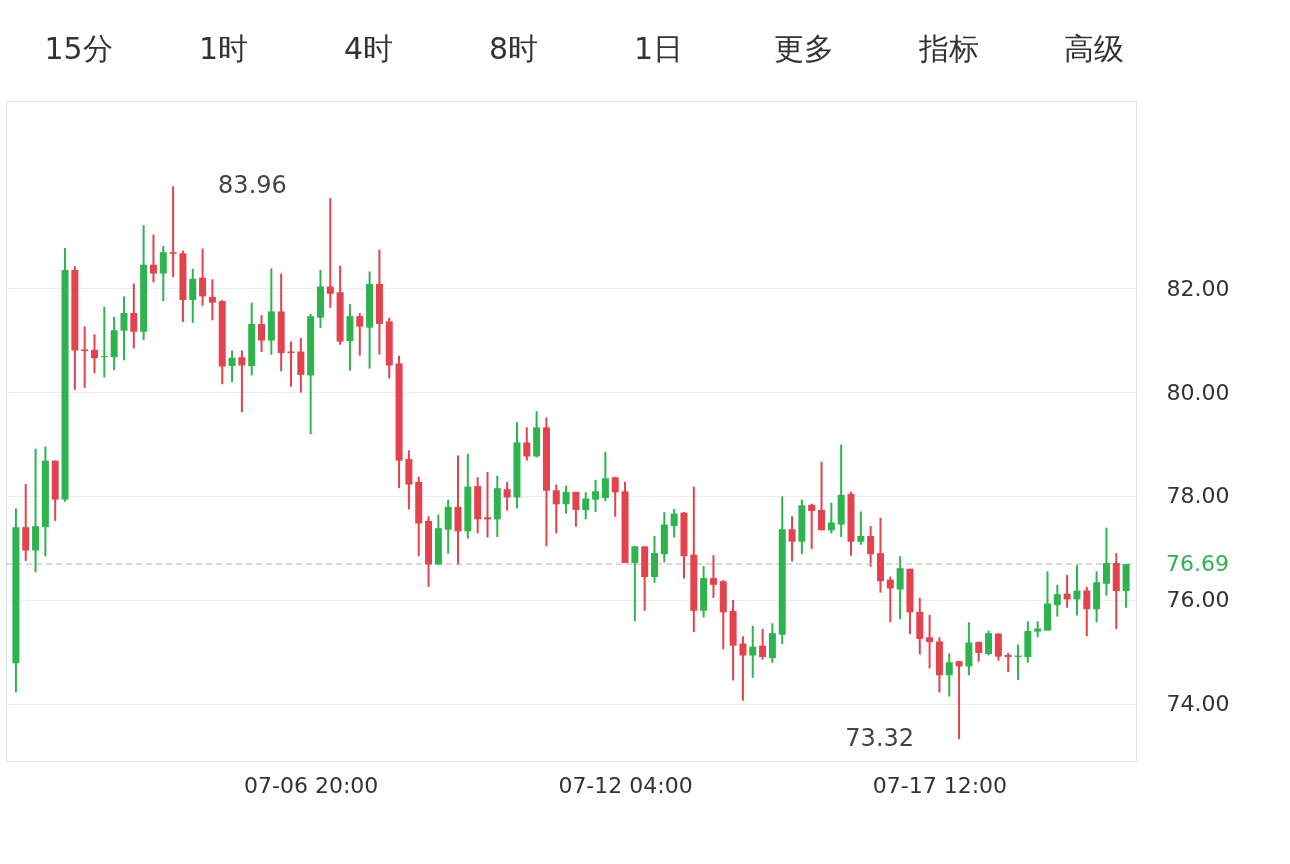 Image resolution: width=1290 pixels, height=864 pixels. I want to click on text: 8时, so click(513, 48).